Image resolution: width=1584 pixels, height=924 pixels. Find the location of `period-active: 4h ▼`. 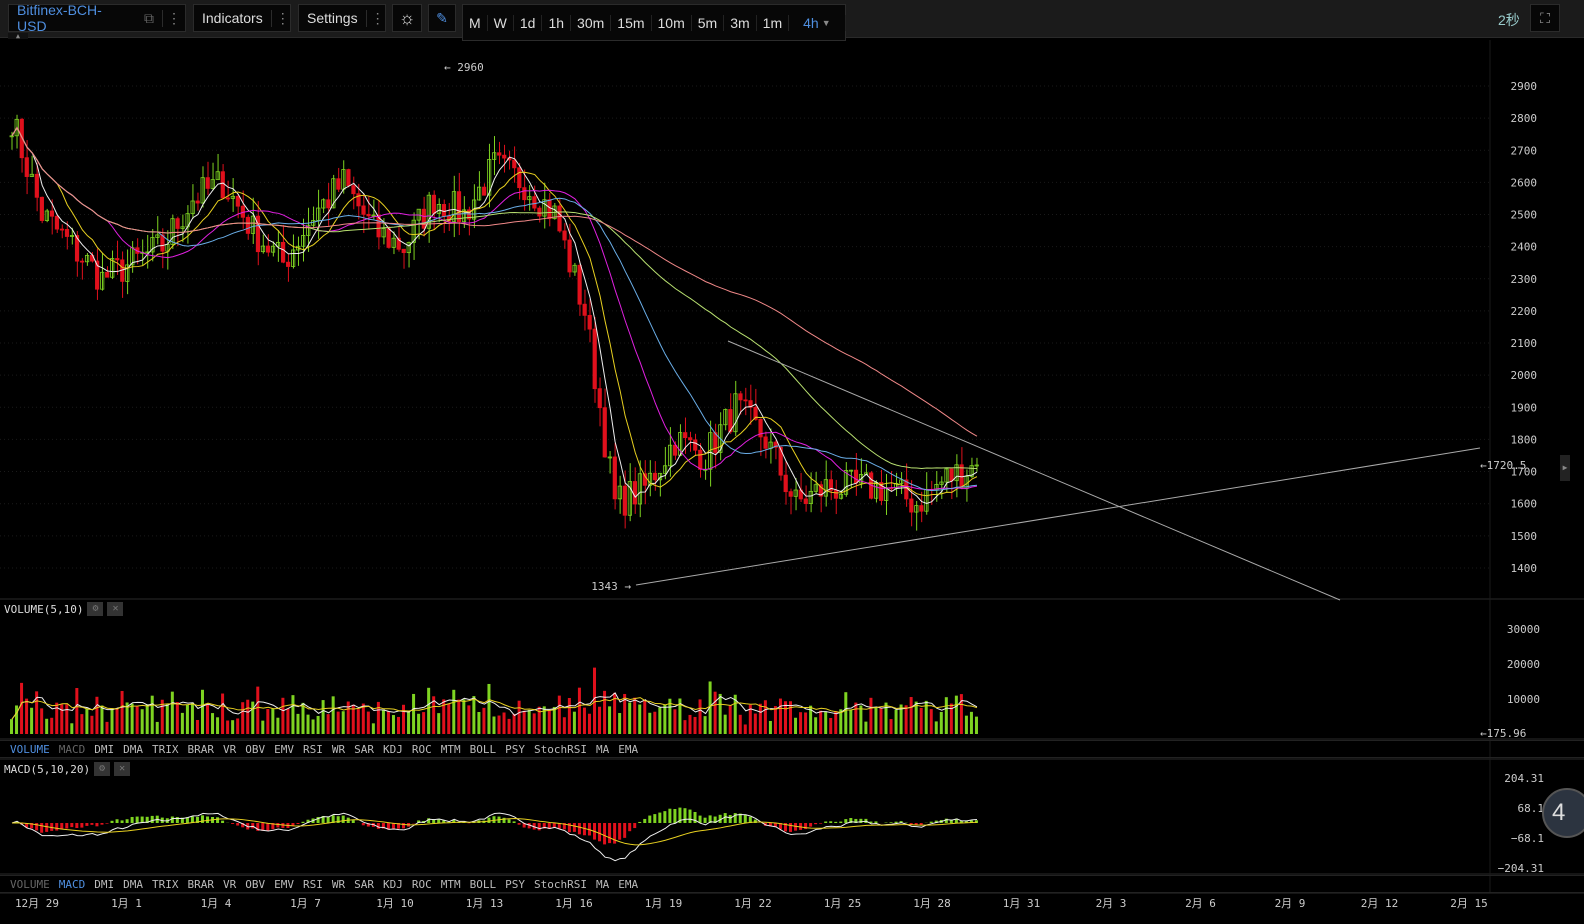

period-active: 4h ▼ is located at coordinates (817, 22).